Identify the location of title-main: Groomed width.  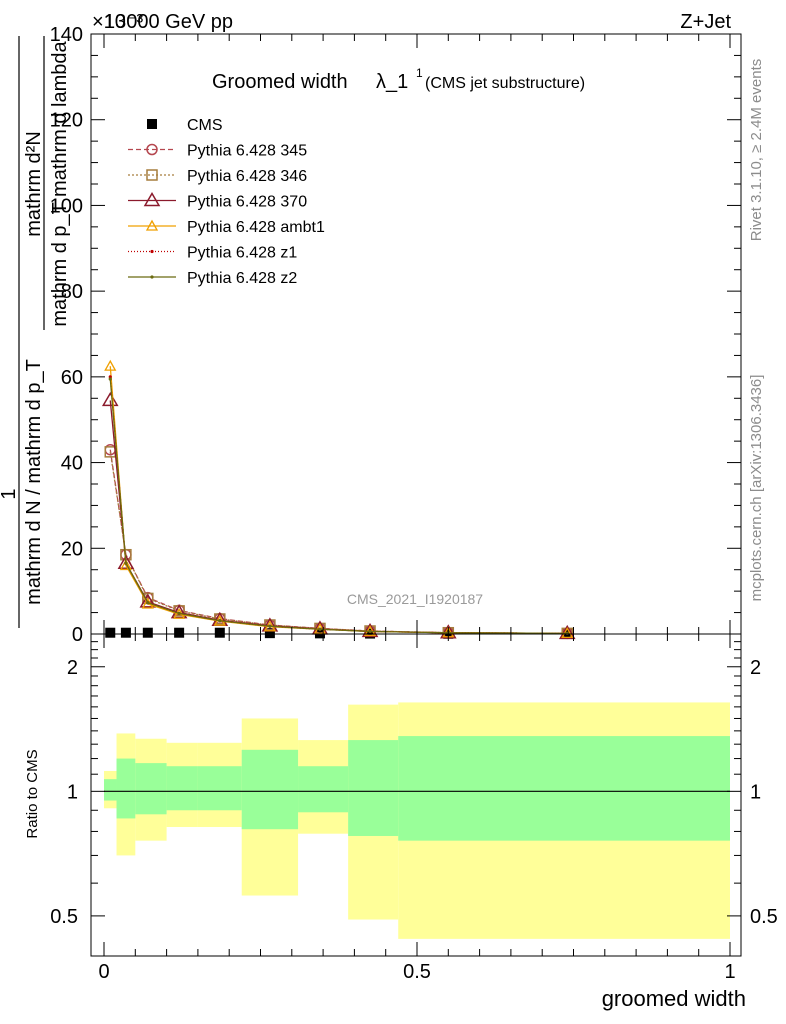
(280, 82).